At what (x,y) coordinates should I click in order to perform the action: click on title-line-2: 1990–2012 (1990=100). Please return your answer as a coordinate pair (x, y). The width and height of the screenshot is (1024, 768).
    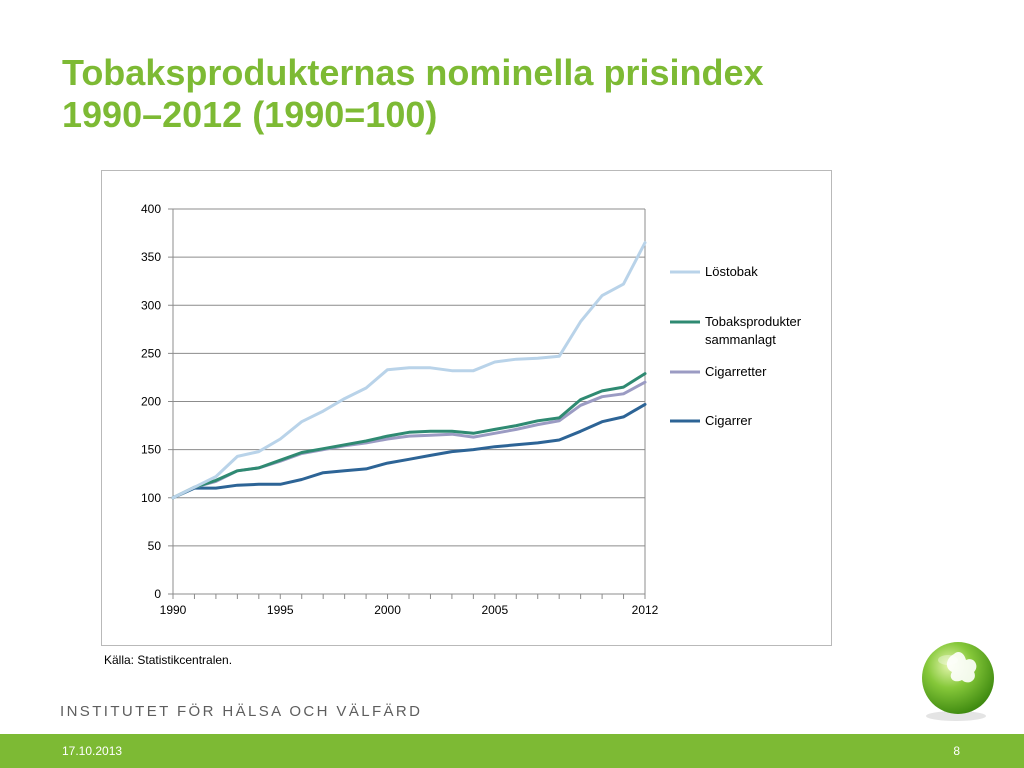
    Looking at the image, I should click on (250, 114).